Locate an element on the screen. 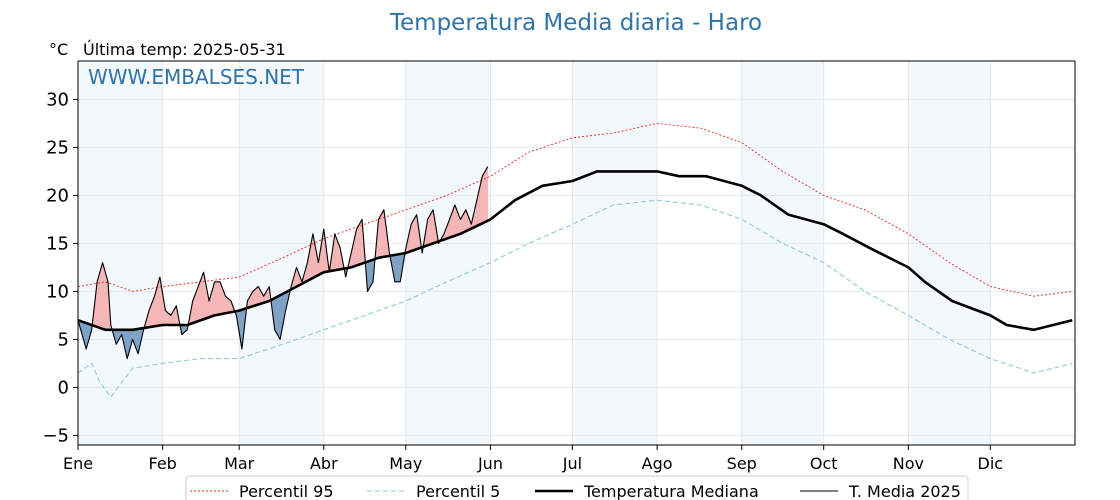  x-tick-label: Mar is located at coordinates (239, 463).